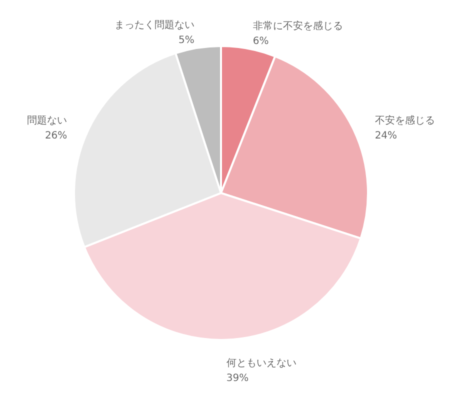 The image size is (463, 395). Describe the element at coordinates (186, 40) in the screenshot. I see `data-label: 5%` at that location.